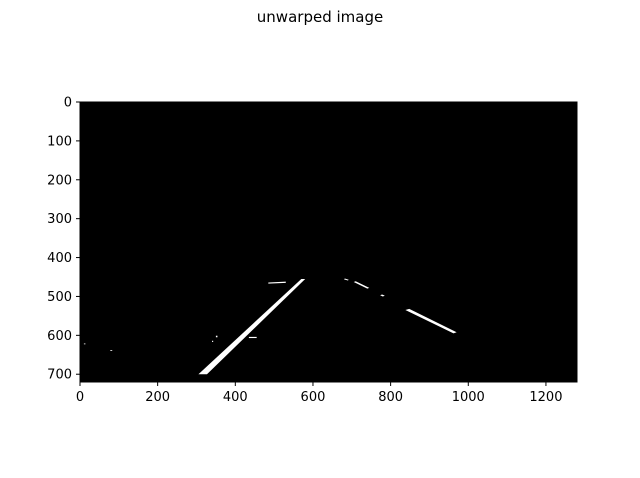  Describe the element at coordinates (59, 141) in the screenshot. I see `y-tick-label: 100` at that location.